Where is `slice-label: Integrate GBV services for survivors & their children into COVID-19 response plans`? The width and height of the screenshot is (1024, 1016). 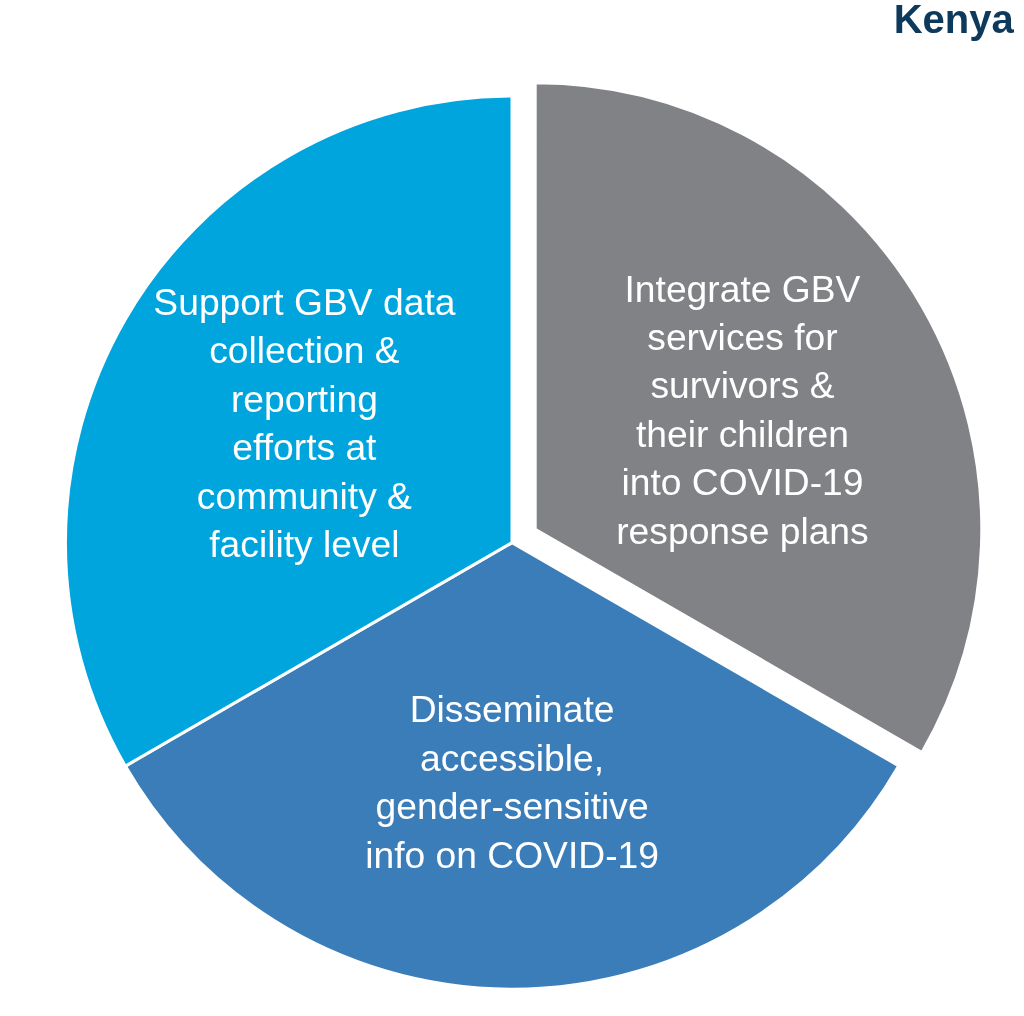 slice-label: Integrate GBV services for survivors & their children into COVID-19 response plans is located at coordinates (742, 409).